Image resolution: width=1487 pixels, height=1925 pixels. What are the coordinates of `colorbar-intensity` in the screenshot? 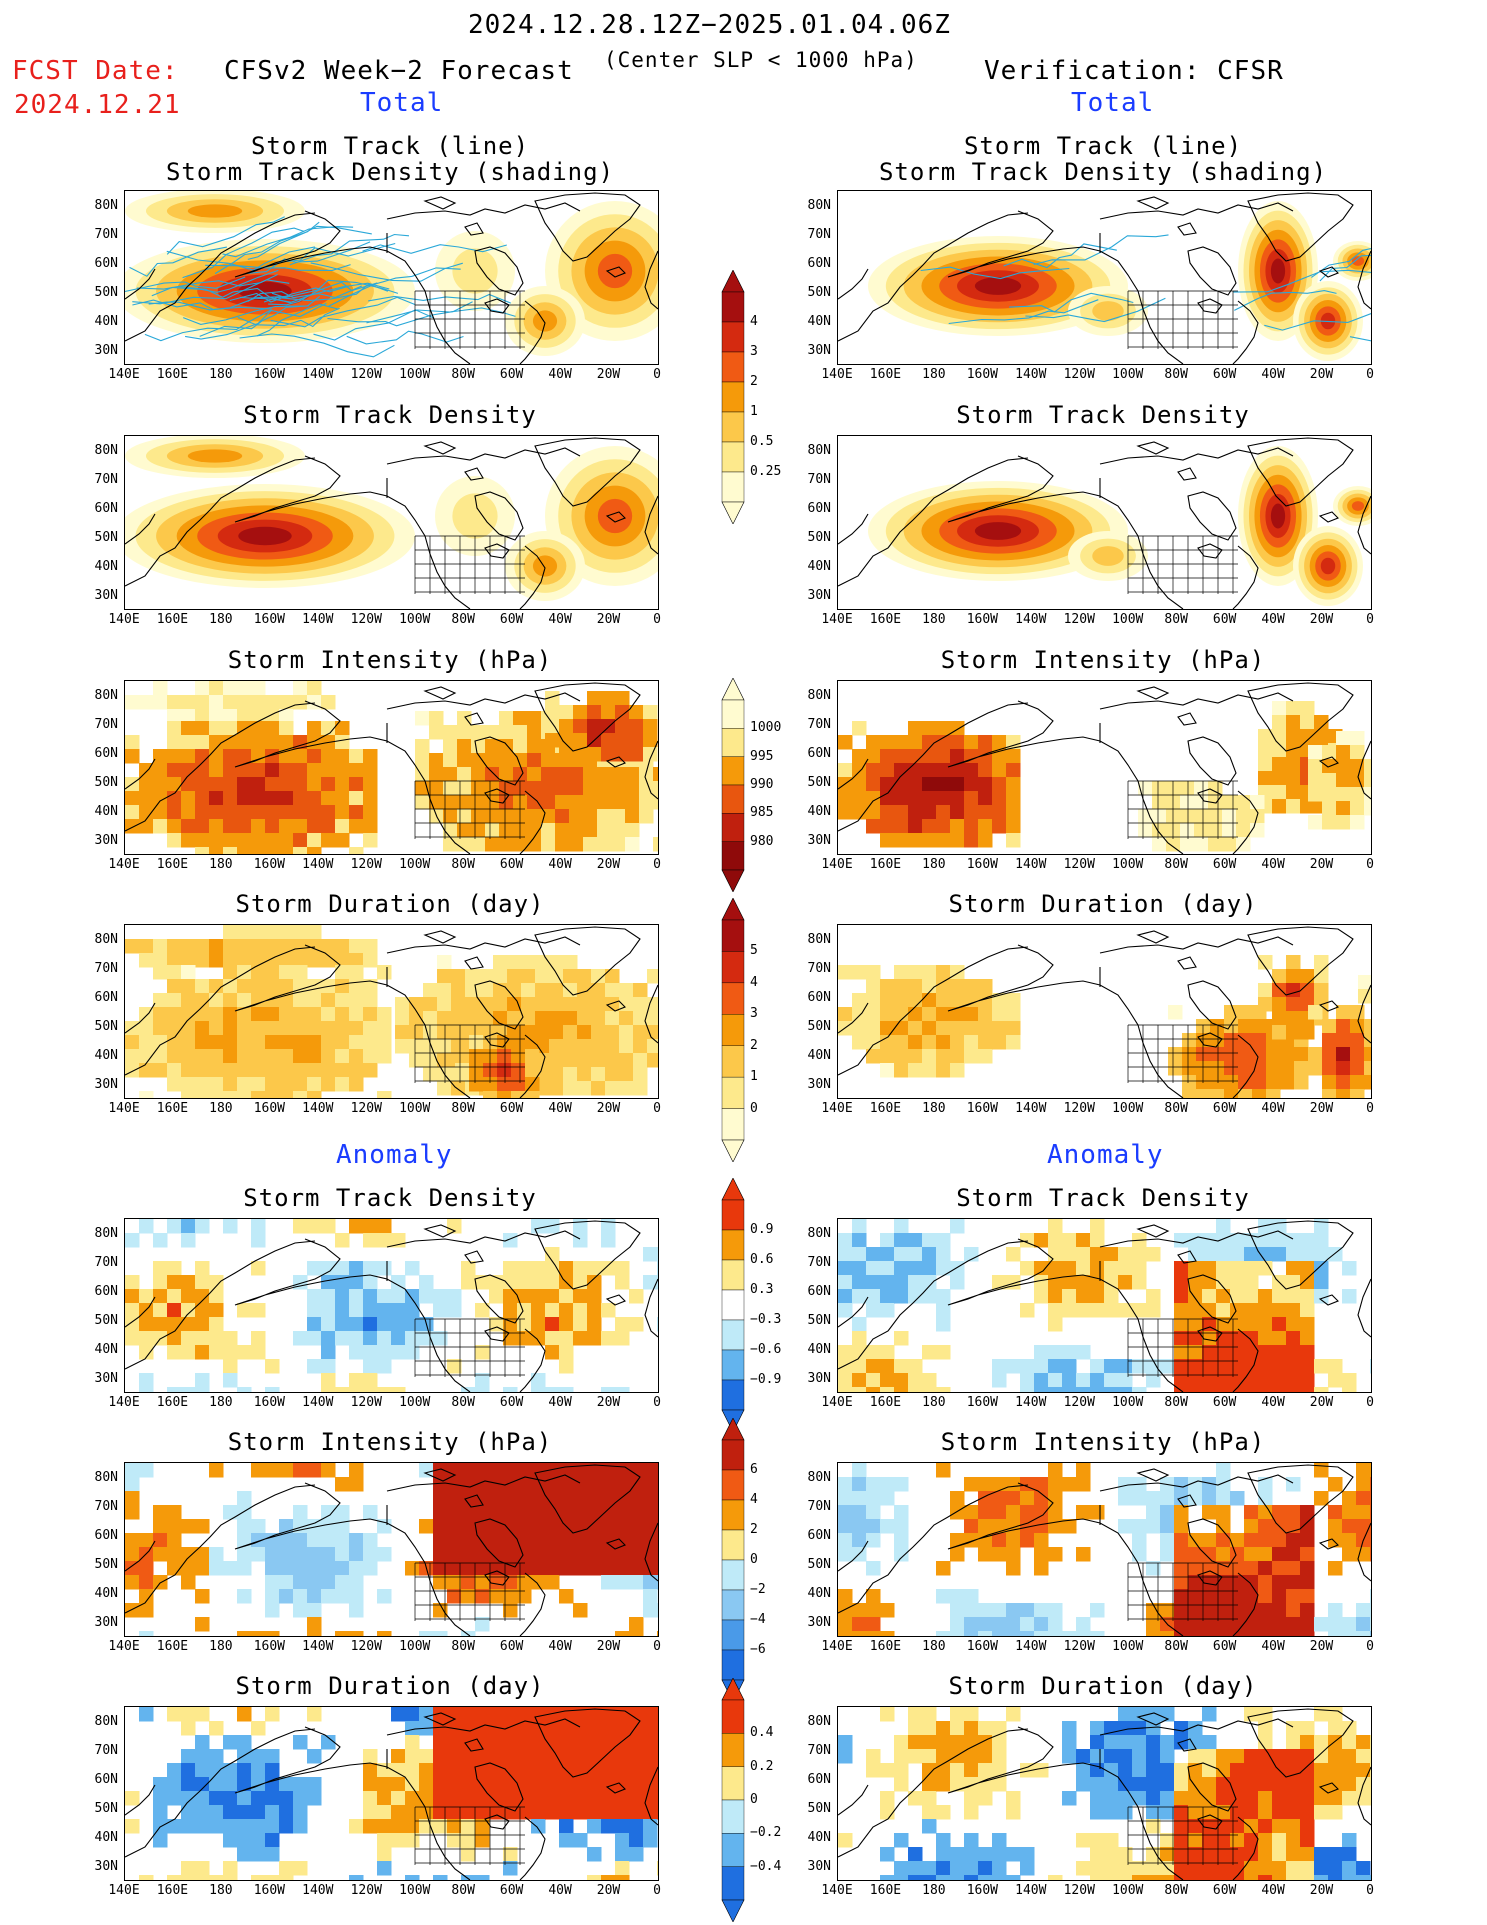 It's located at (733, 785).